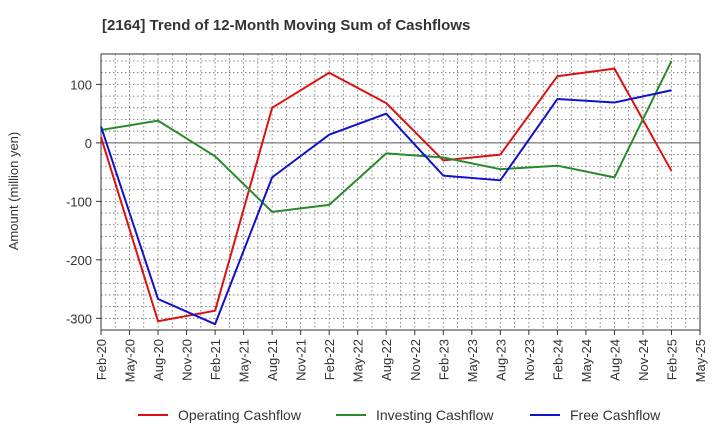 This screenshot has height=440, width=720. Describe the element at coordinates (472, 360) in the screenshot. I see `x-tick-label: May-23` at that location.